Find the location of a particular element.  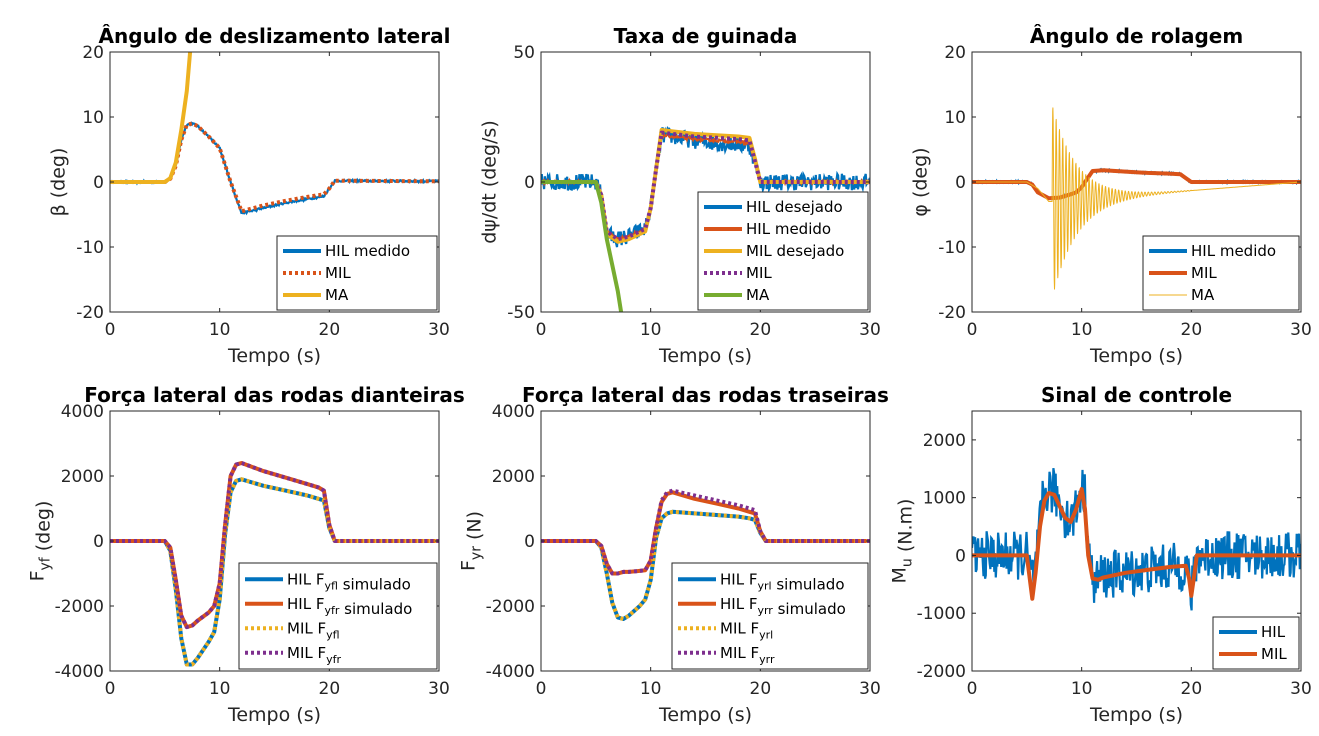

legend-entry: HIL Fyrl simulado is located at coordinates (782, 581).